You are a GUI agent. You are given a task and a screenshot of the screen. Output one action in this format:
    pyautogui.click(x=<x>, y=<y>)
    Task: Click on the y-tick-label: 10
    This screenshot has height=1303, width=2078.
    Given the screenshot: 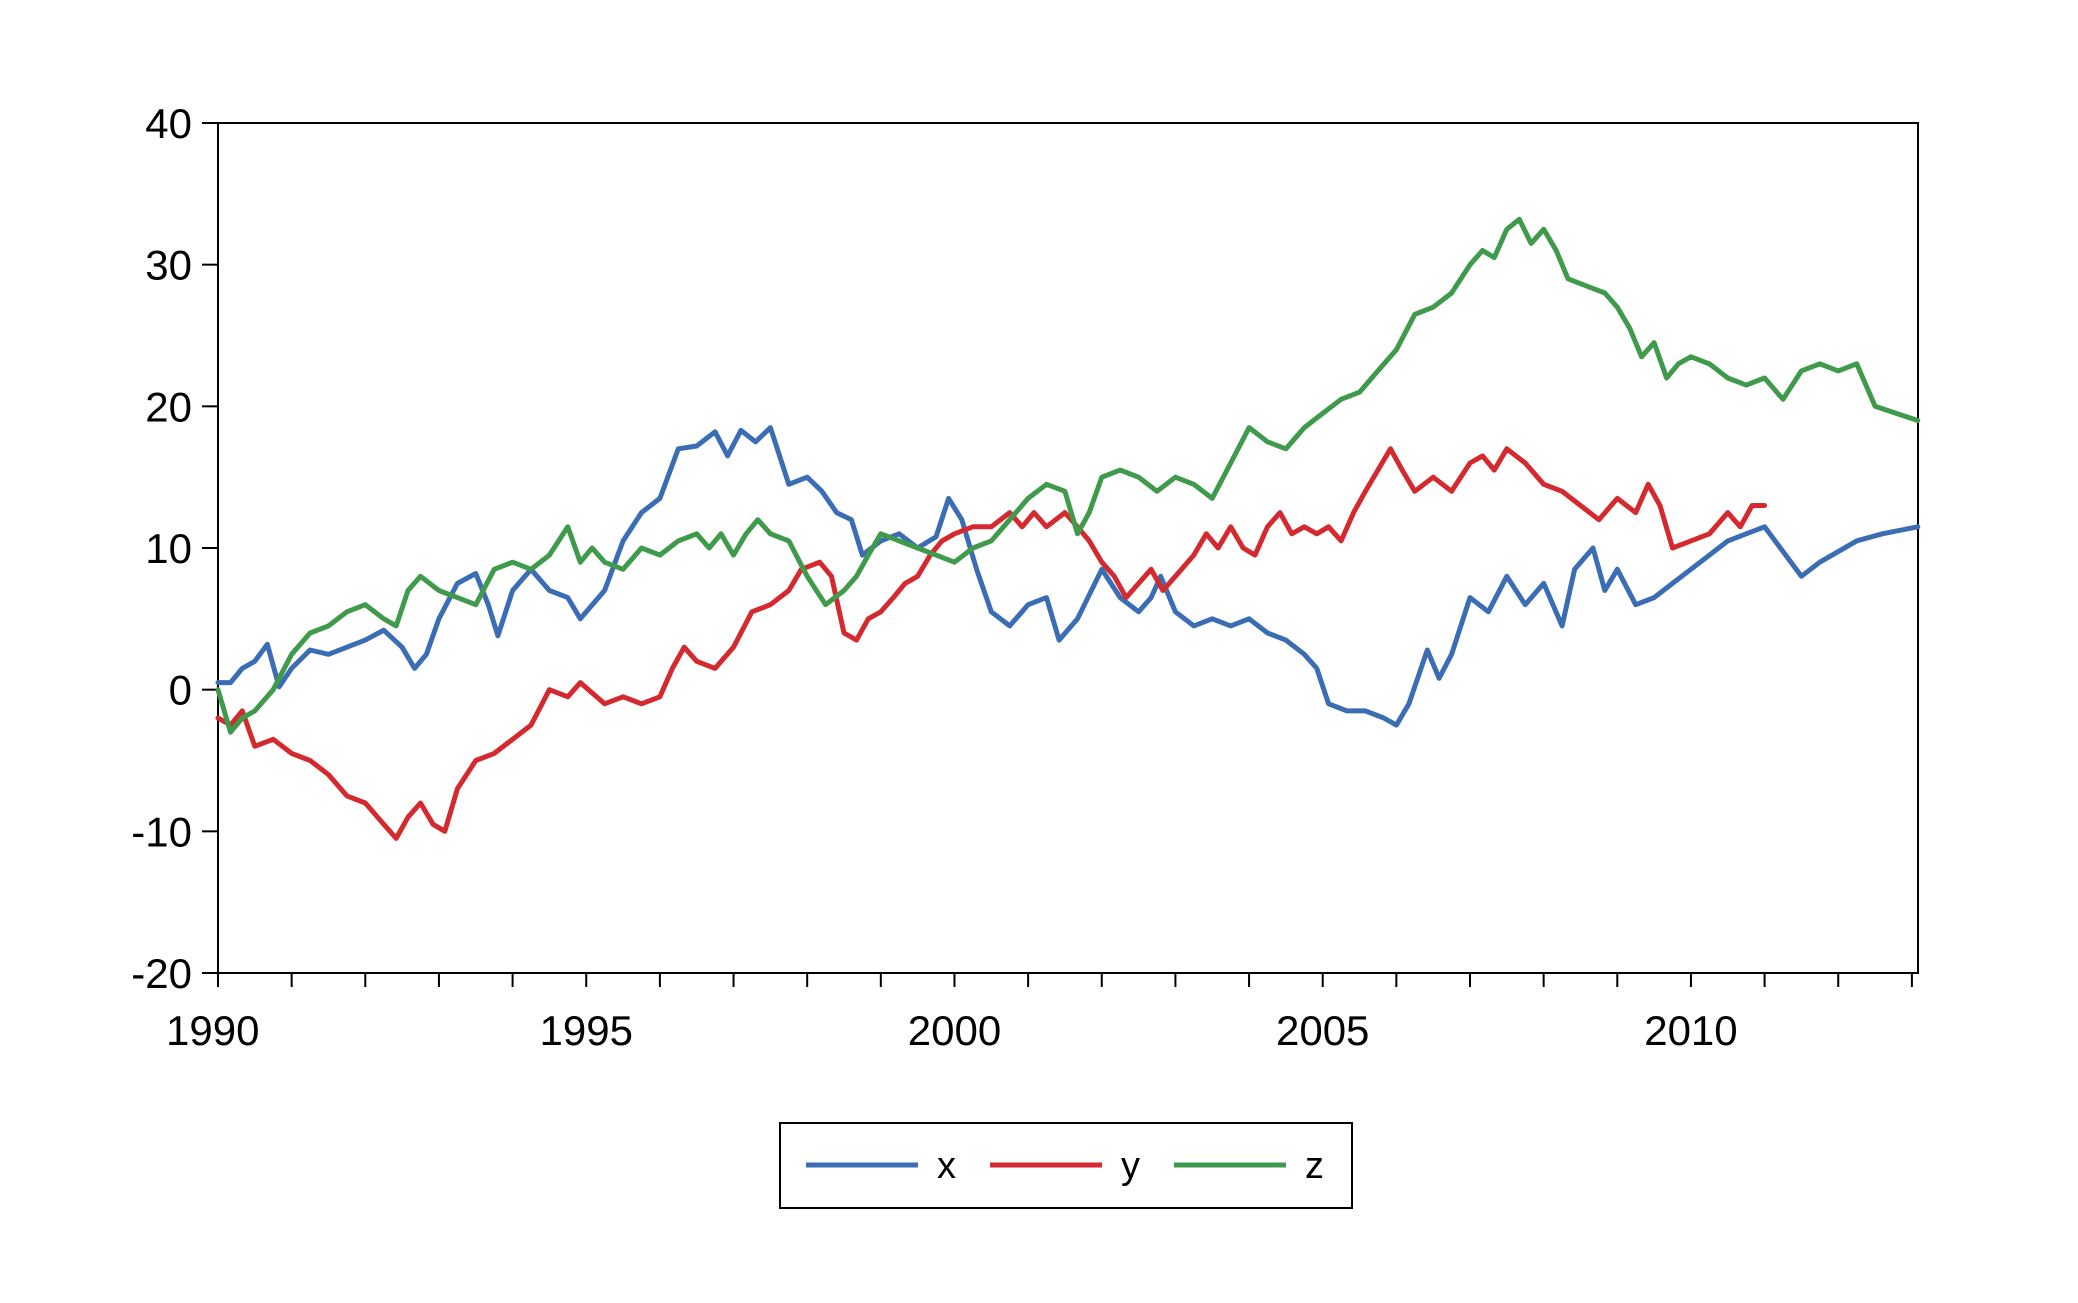 What is the action you would take?
    pyautogui.click(x=168, y=548)
    